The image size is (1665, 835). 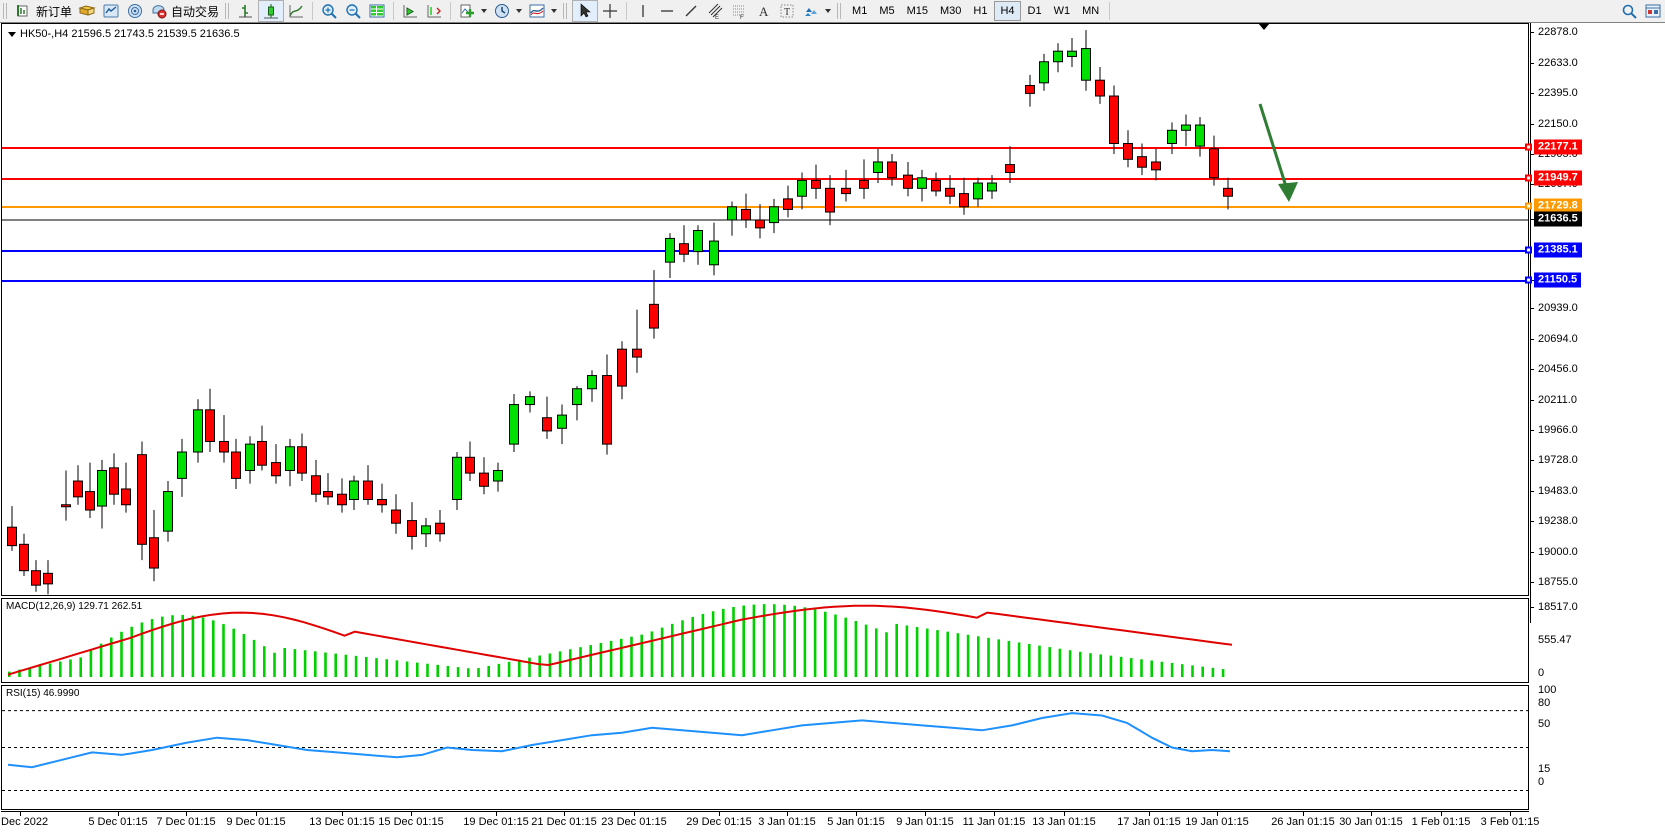 What do you see at coordinates (472, 11) in the screenshot?
I see `add-indicator-button` at bounding box center [472, 11].